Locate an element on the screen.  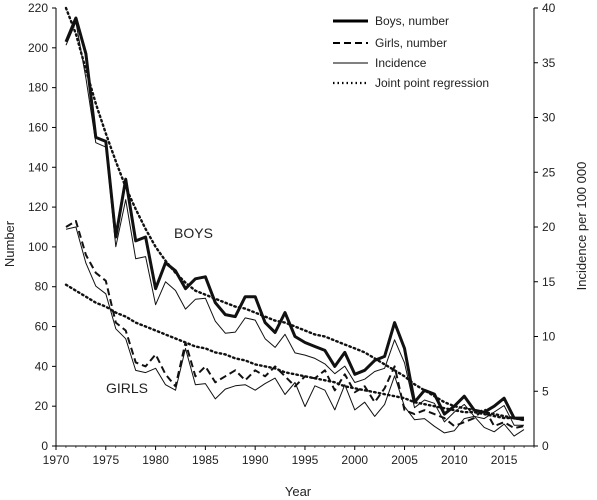
legend-item-regression: Joint point regression is located at coordinates (411, 83).